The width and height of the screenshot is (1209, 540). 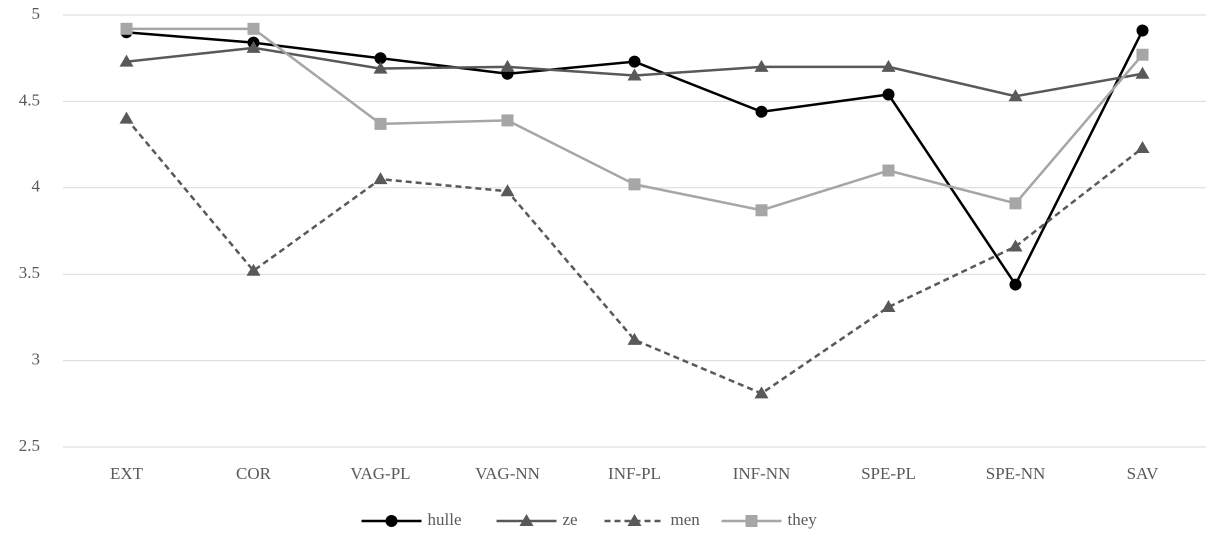 What do you see at coordinates (254, 473) in the screenshot?
I see `x-tick-label: COR` at bounding box center [254, 473].